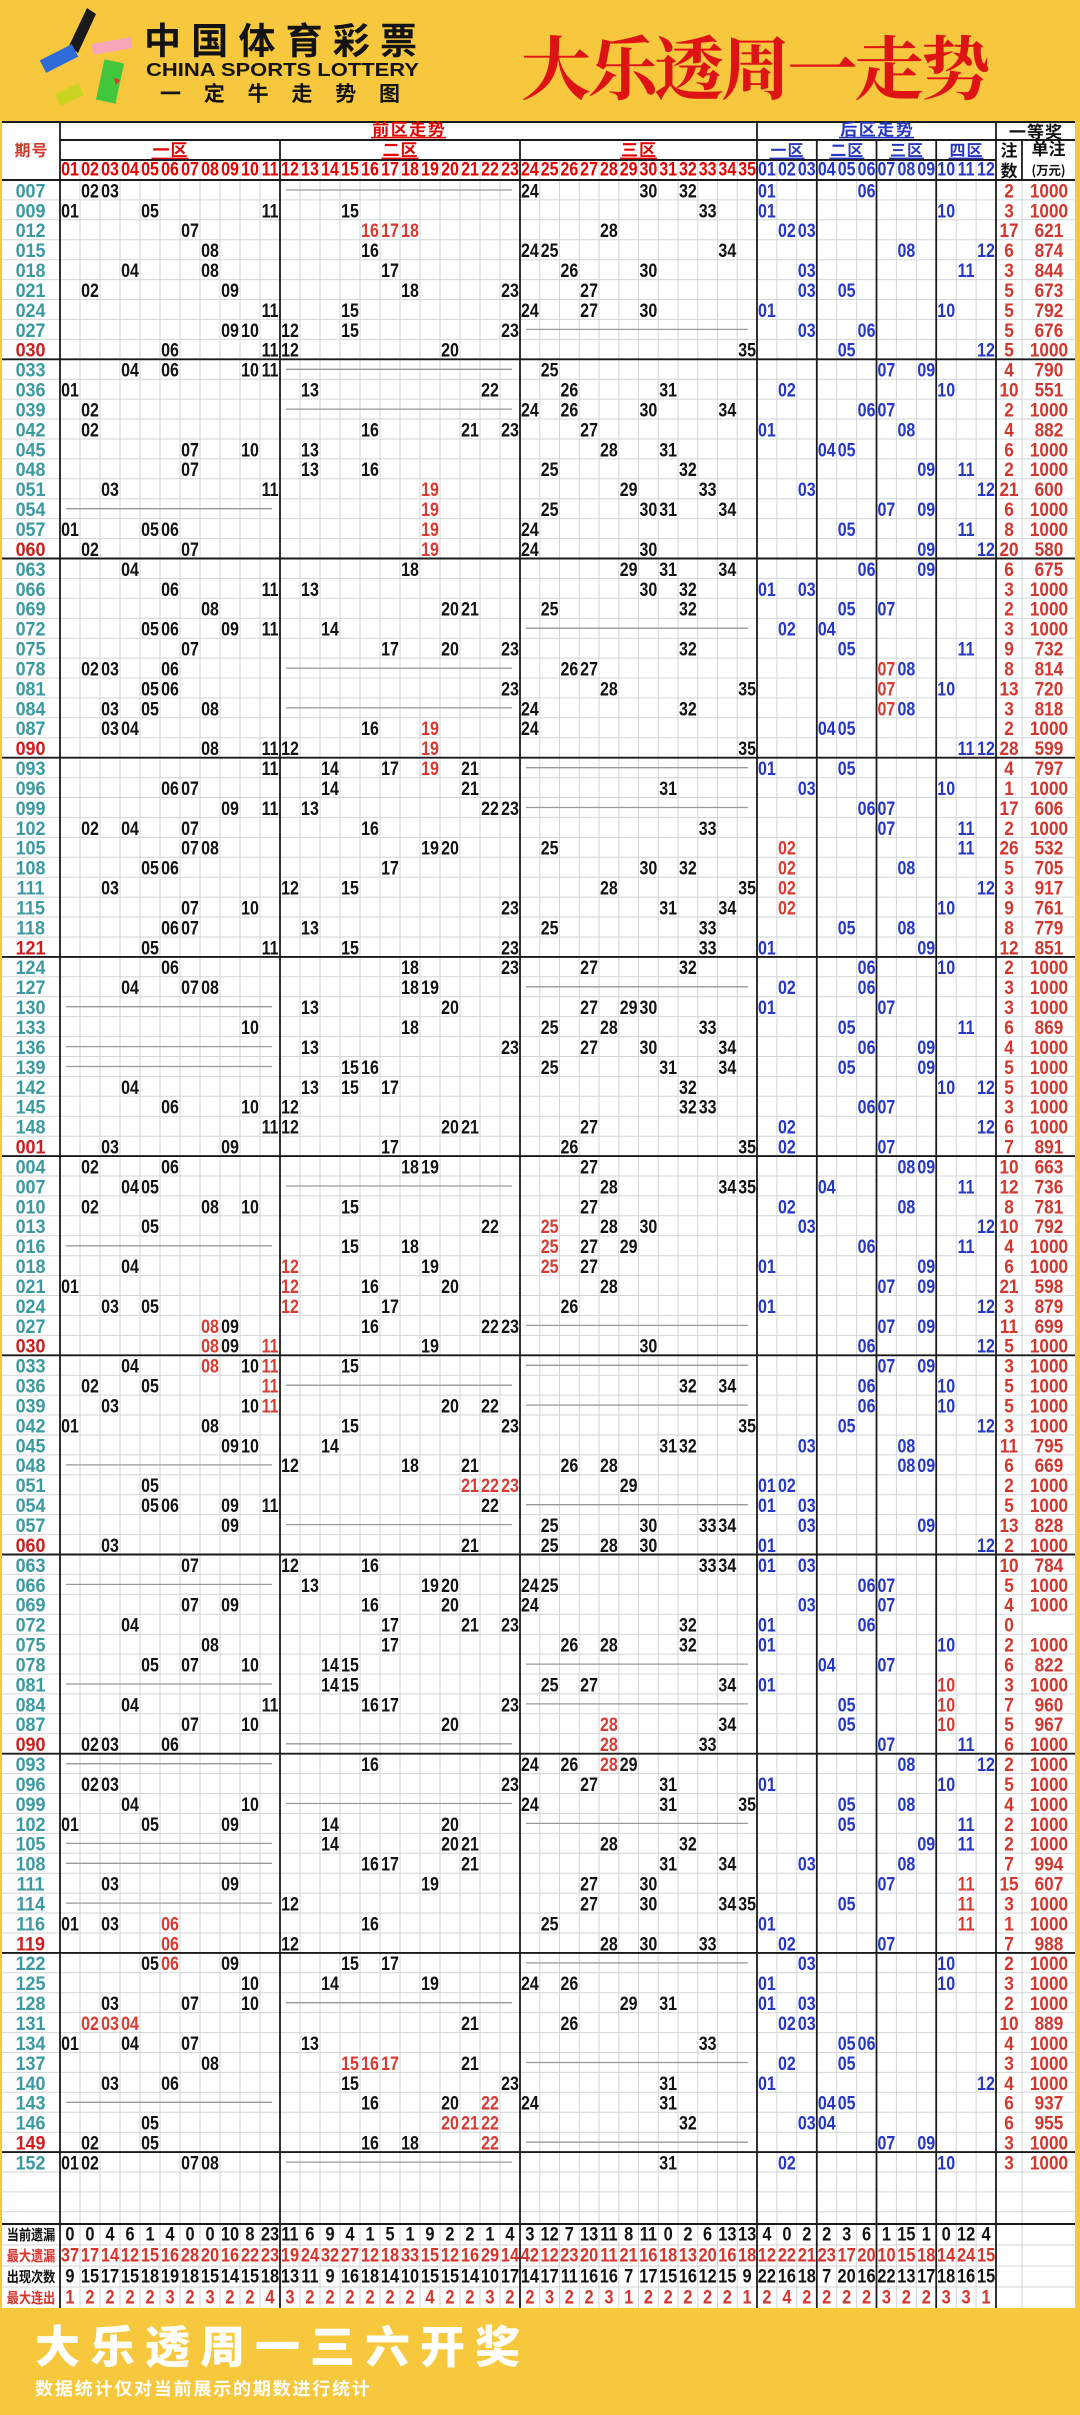 The image size is (1080, 2415). What do you see at coordinates (31, 1167) in the screenshot?
I see `svg-text: 004` at bounding box center [31, 1167].